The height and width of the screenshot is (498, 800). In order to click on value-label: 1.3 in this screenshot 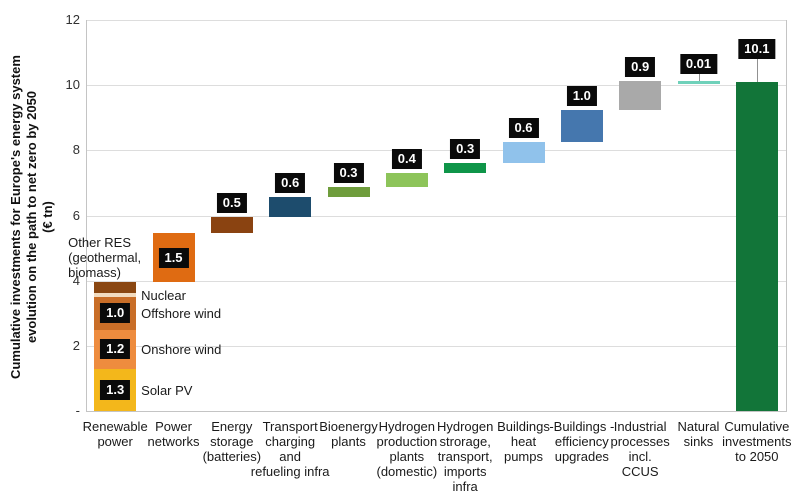, I will do `click(115, 389)`.